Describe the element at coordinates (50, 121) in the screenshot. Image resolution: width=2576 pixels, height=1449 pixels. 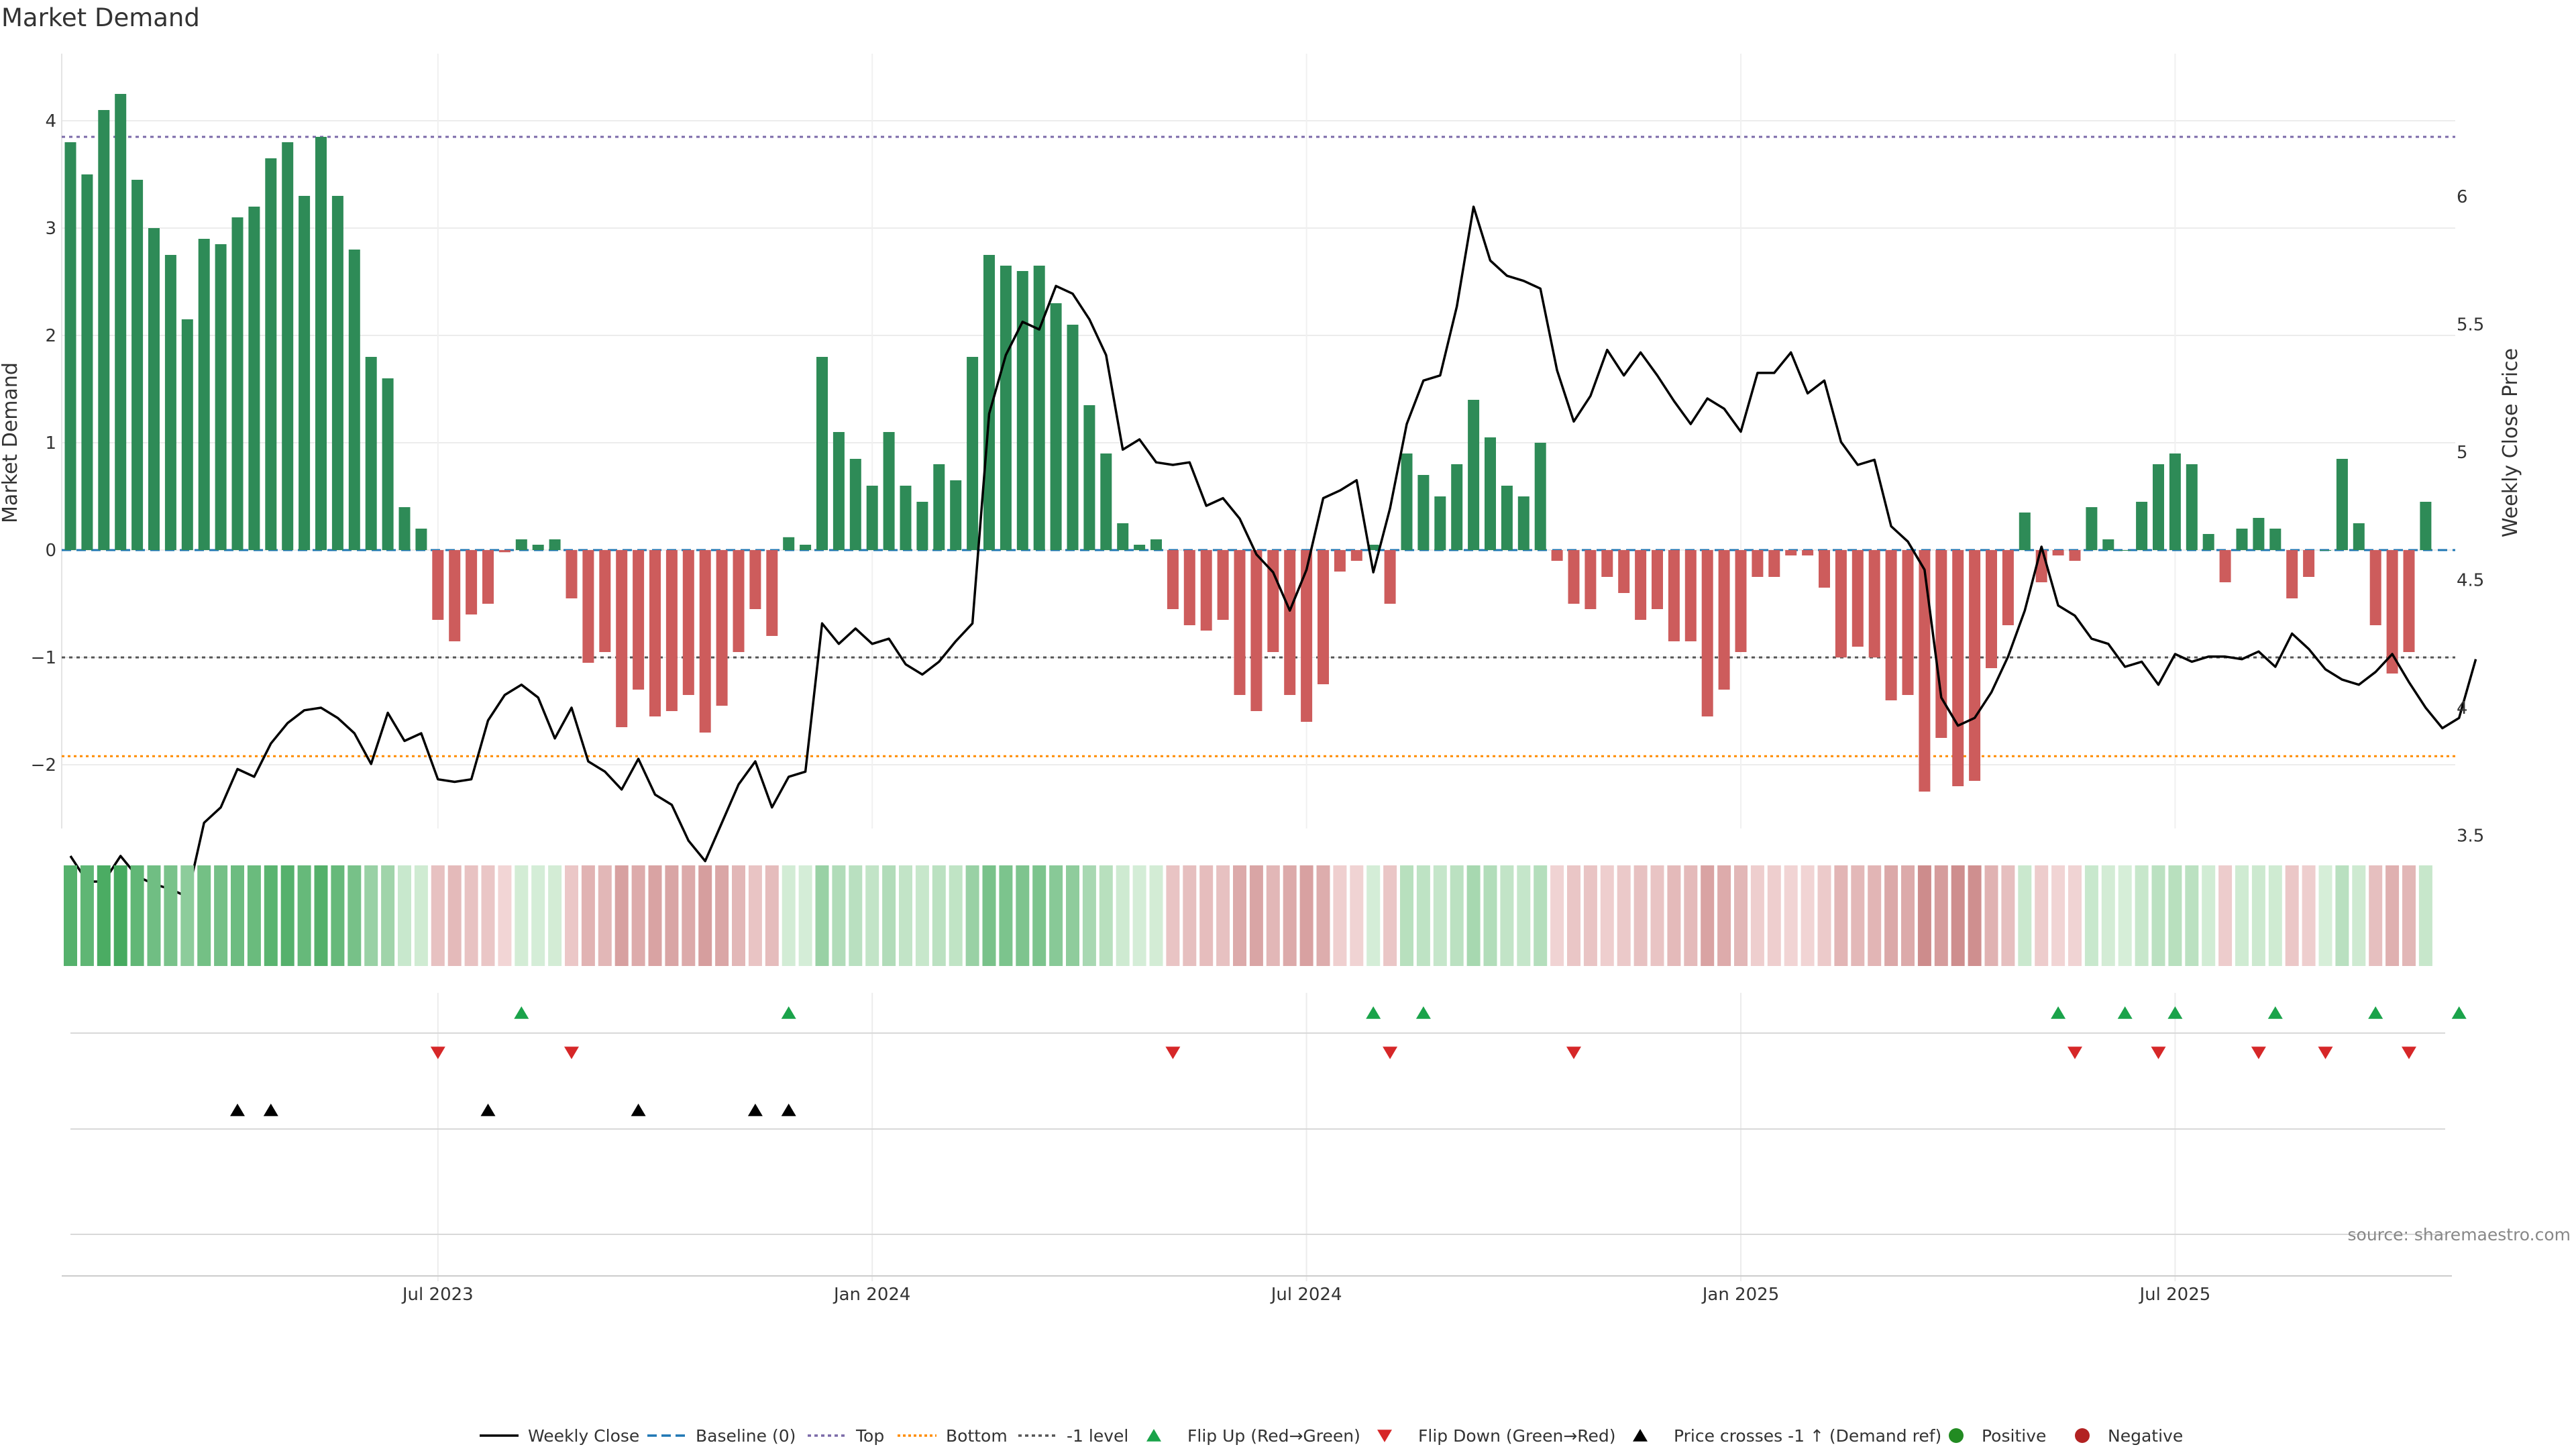
I see `y-tick-label: 4` at that location.